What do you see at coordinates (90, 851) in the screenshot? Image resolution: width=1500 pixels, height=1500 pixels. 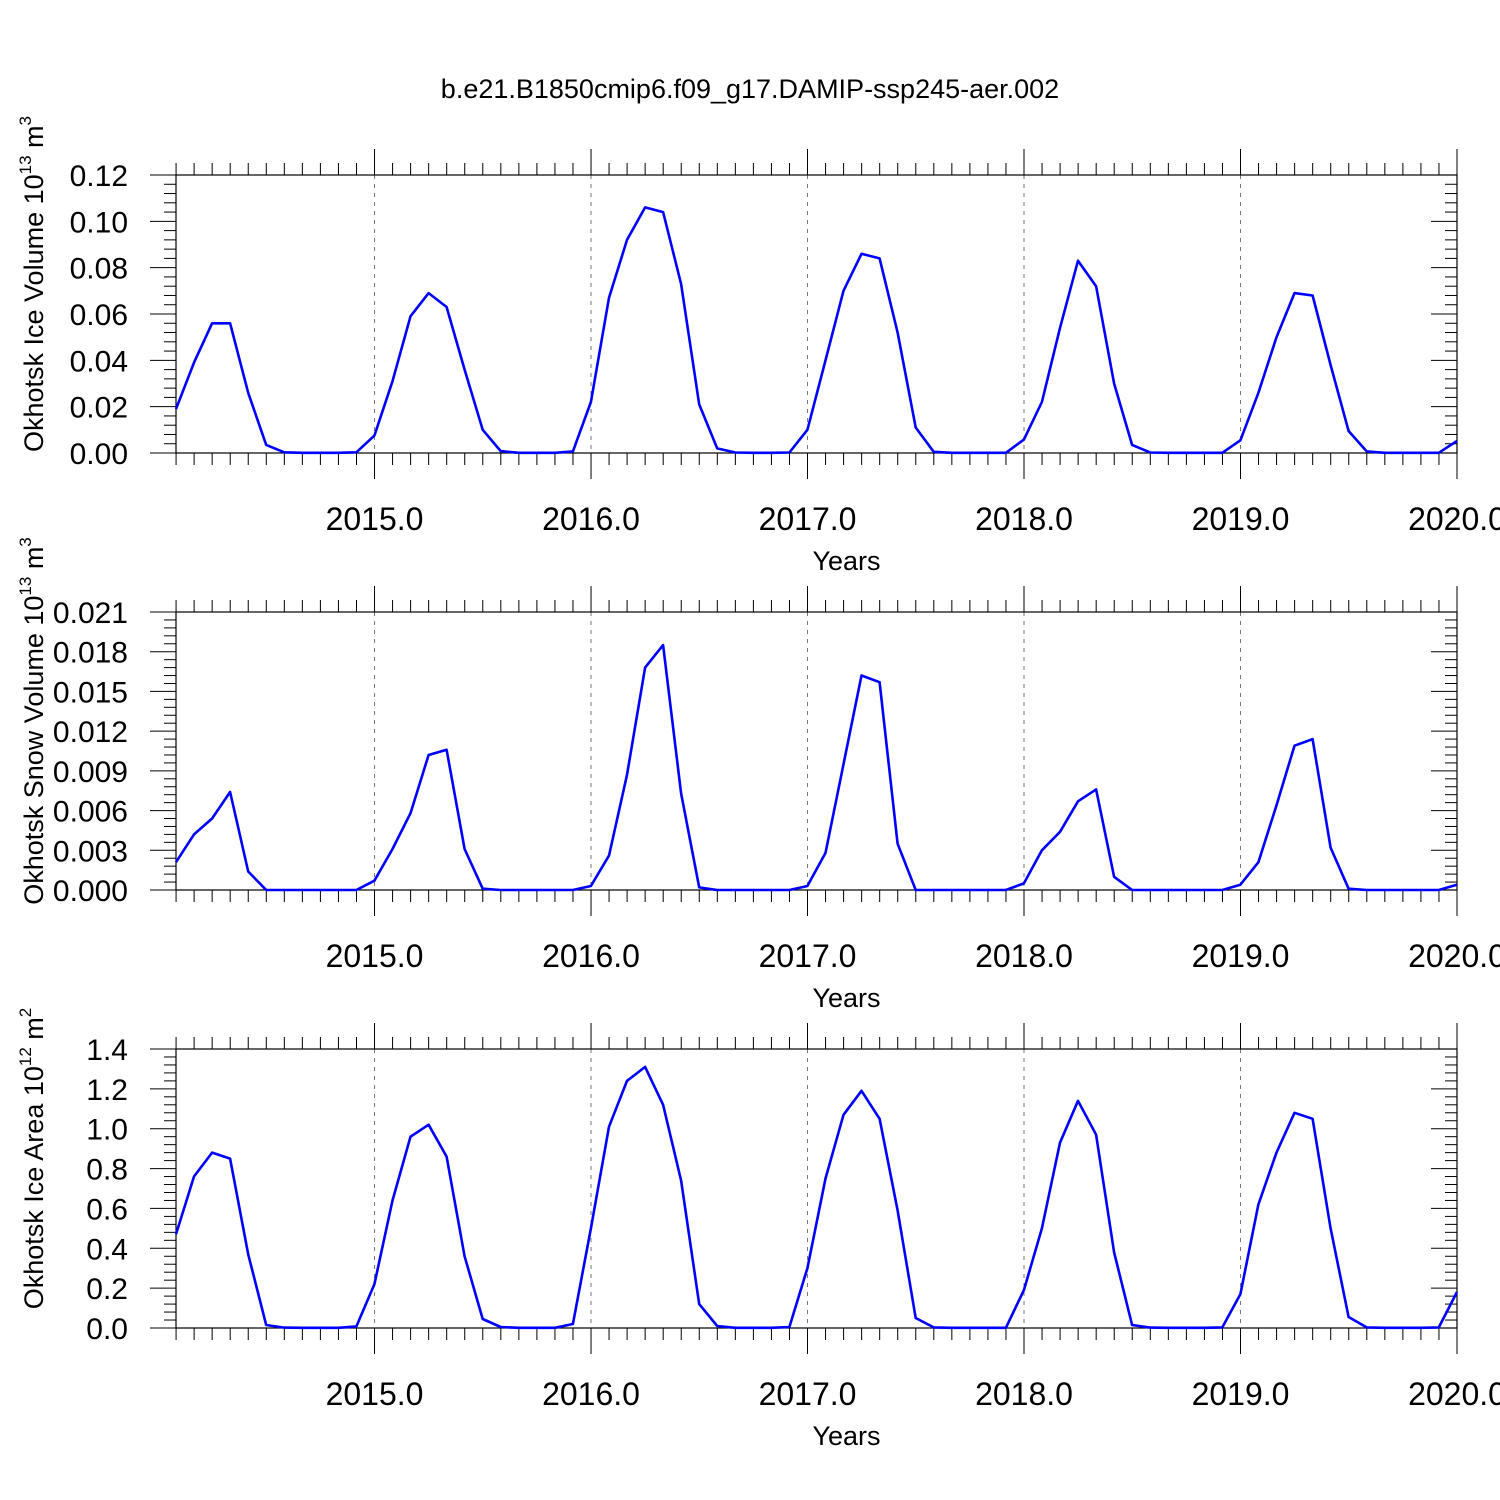 I see `y-tick-label: 0.003` at bounding box center [90, 851].